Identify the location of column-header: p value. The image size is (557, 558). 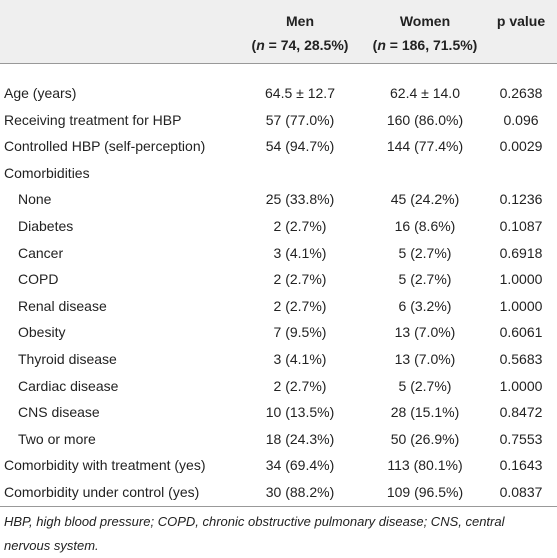
(521, 21).